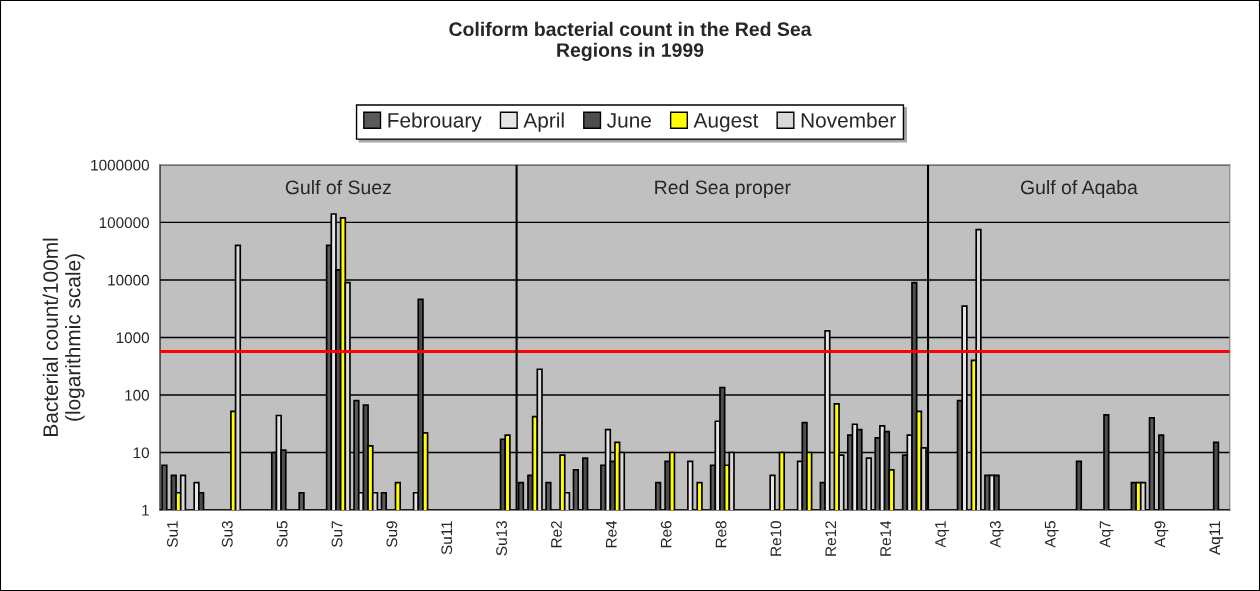  I want to click on annotation: Gulf of Suez, so click(338, 187).